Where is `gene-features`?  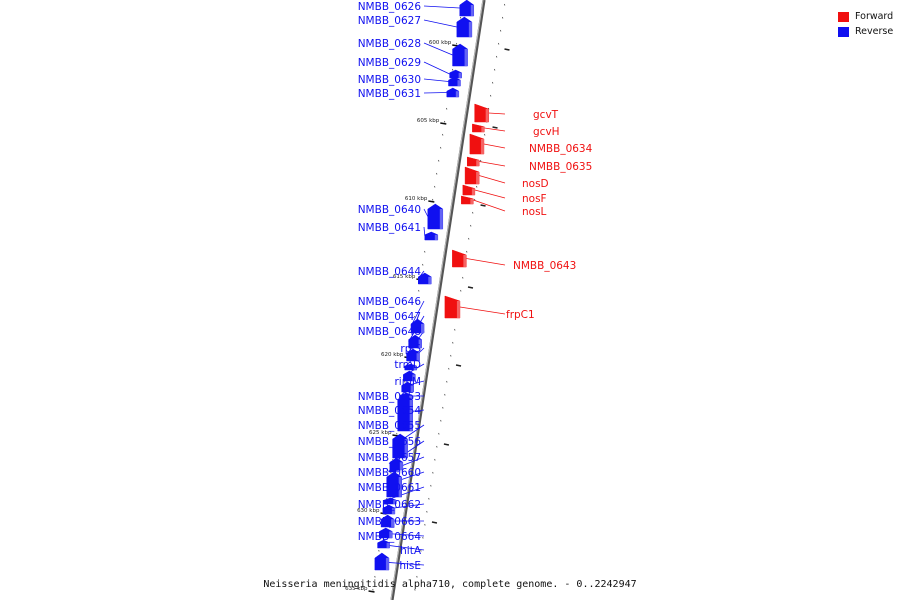 gene-features is located at coordinates (431, 285).